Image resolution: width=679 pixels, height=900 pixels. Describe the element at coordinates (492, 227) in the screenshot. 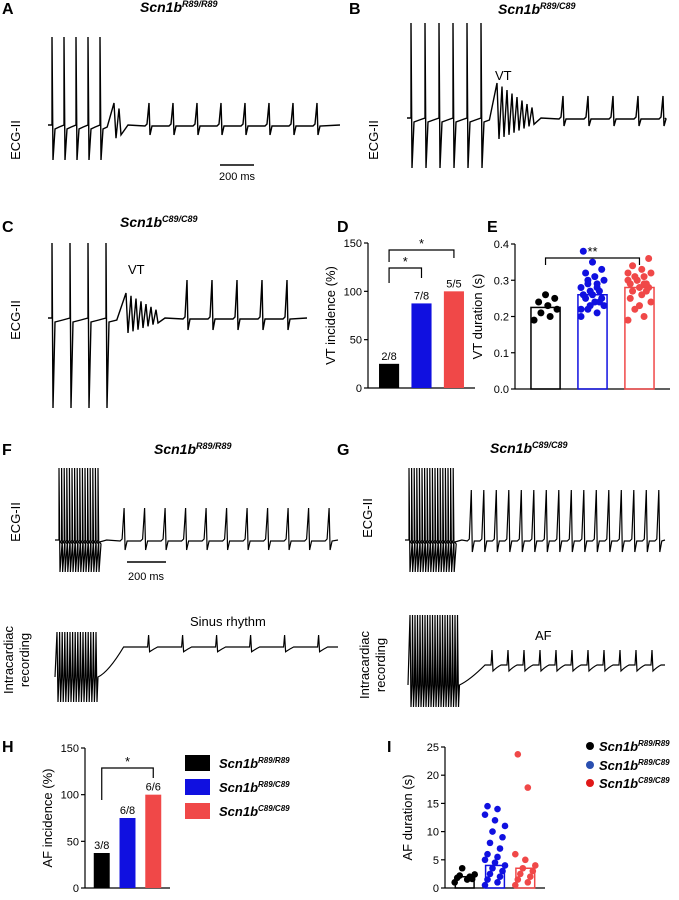

I see `panel-e-label: E` at that location.